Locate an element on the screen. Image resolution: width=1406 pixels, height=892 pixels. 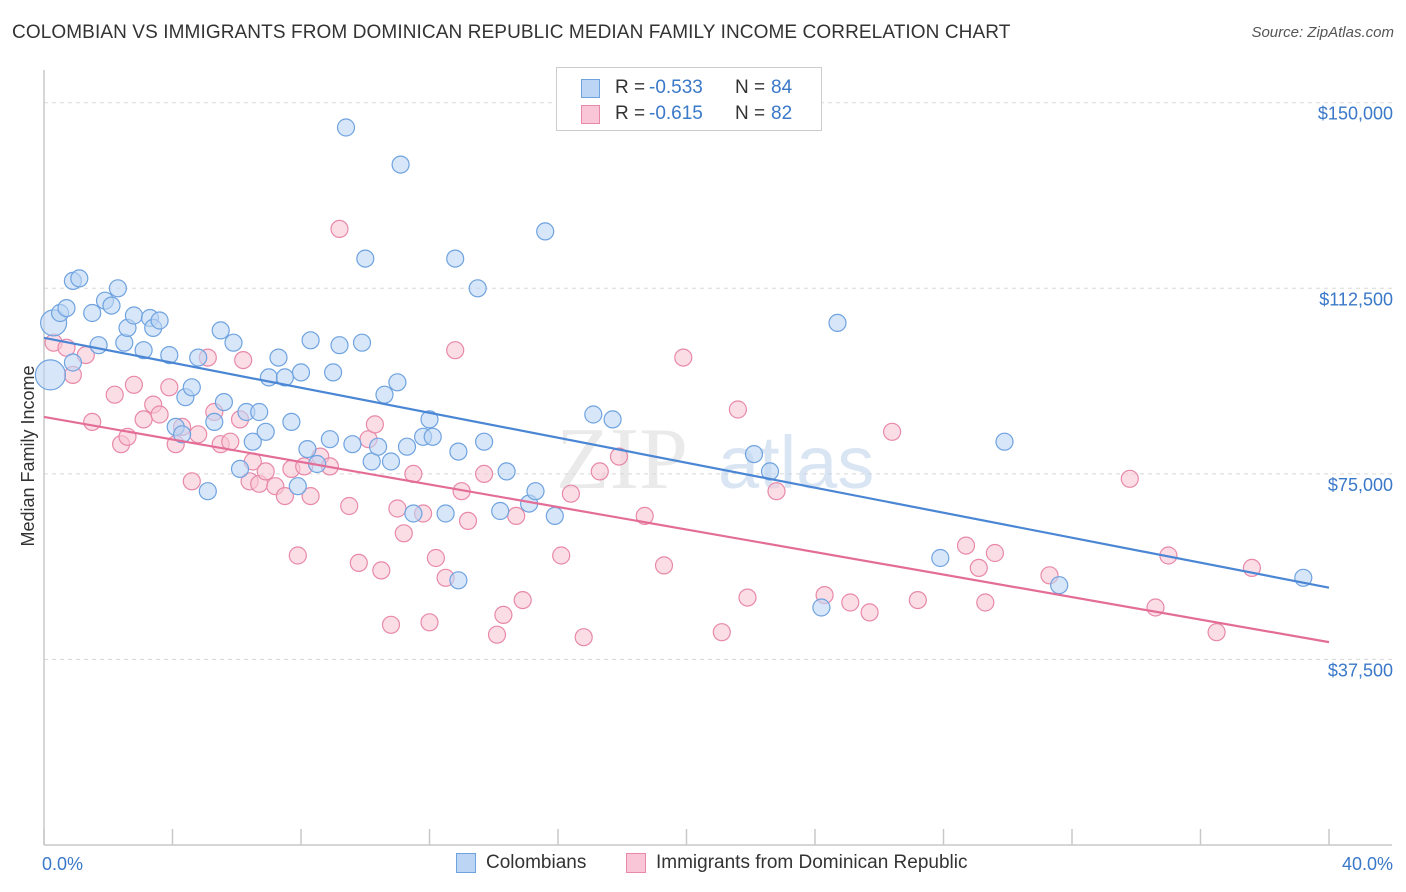
y-tick-label: $112,500 is located at coordinates (1356, 299).